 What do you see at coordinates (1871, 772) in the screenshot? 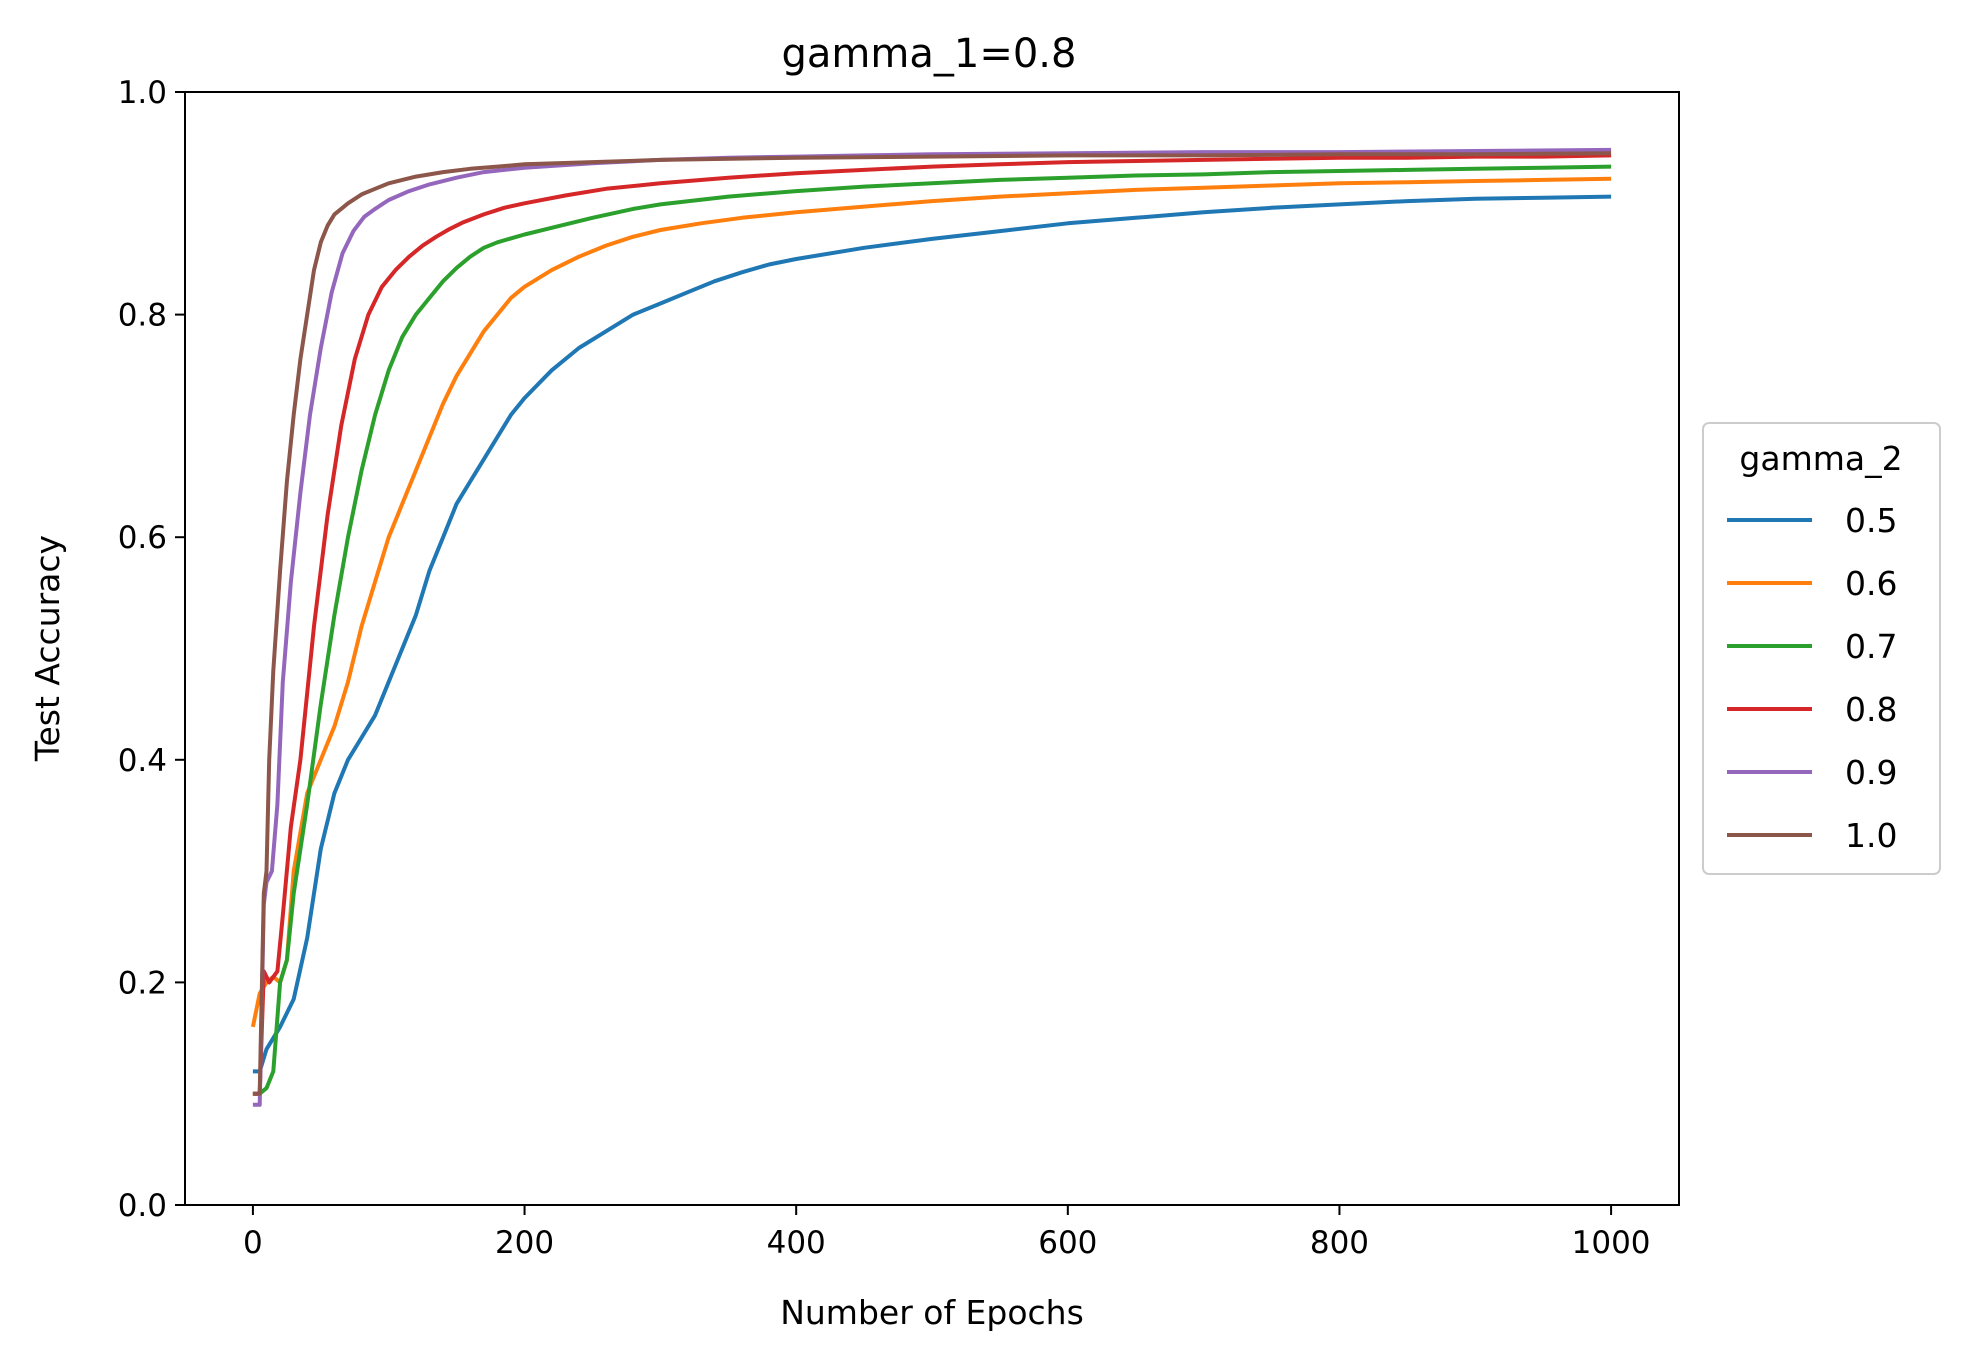
I see `legend-label: 0.9` at bounding box center [1871, 772].